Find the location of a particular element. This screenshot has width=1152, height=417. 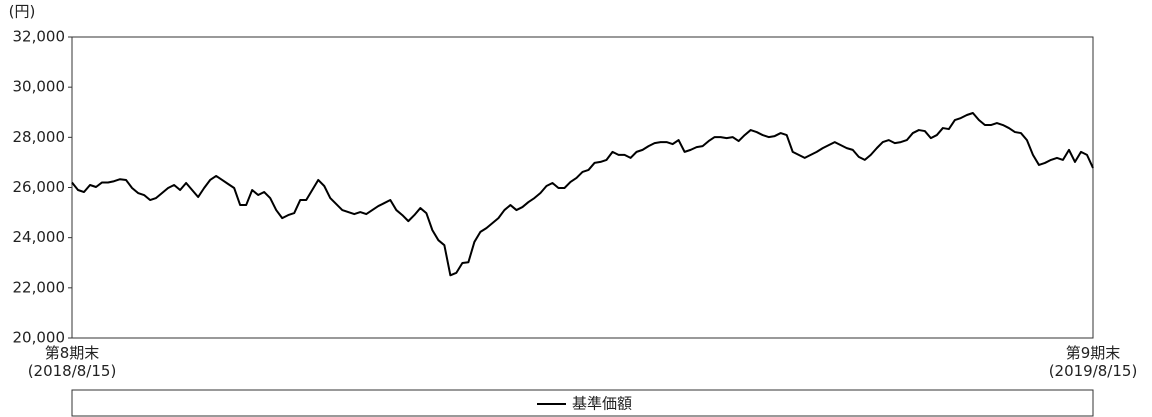

y-tick-label: 30,000 is located at coordinates (39, 87).